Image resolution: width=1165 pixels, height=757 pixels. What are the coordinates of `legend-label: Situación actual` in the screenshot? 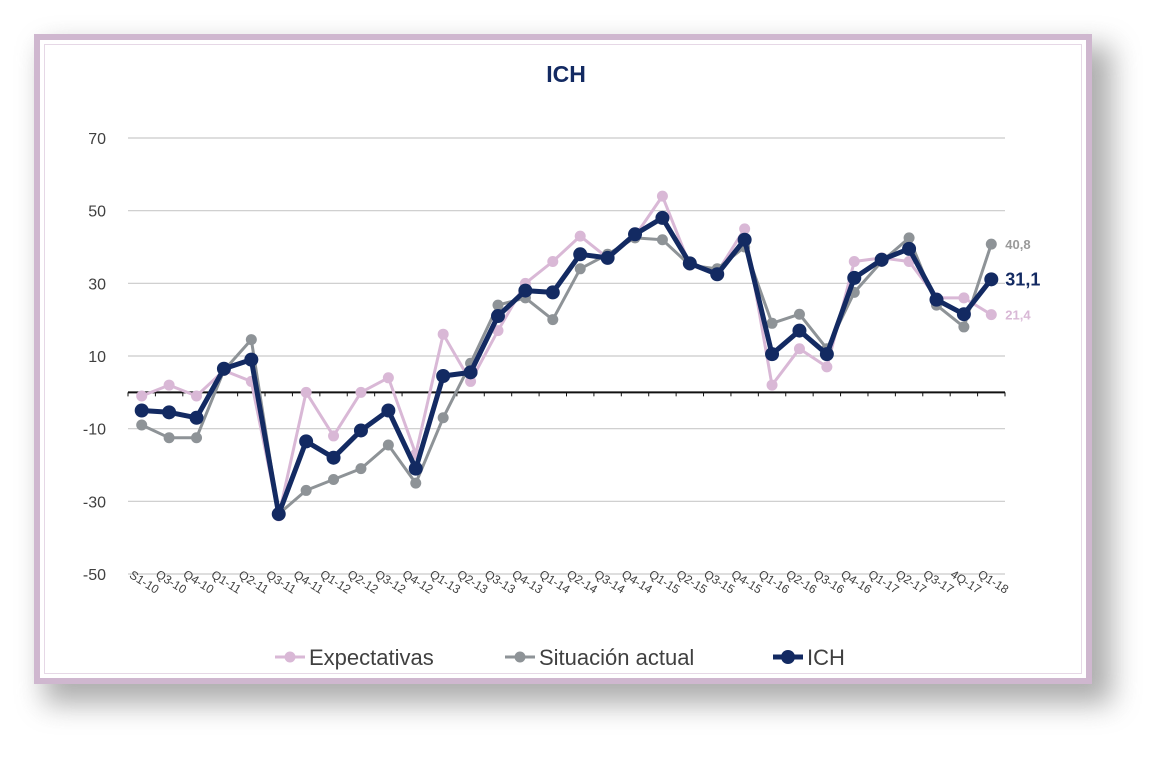 It's located at (616, 657).